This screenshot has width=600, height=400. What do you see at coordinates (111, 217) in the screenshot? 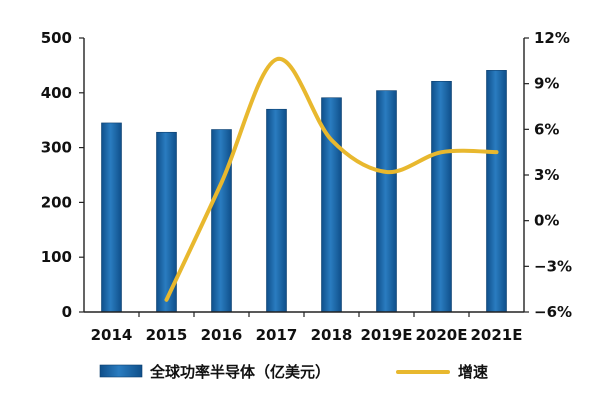
I see `bar-2014` at bounding box center [111, 217].